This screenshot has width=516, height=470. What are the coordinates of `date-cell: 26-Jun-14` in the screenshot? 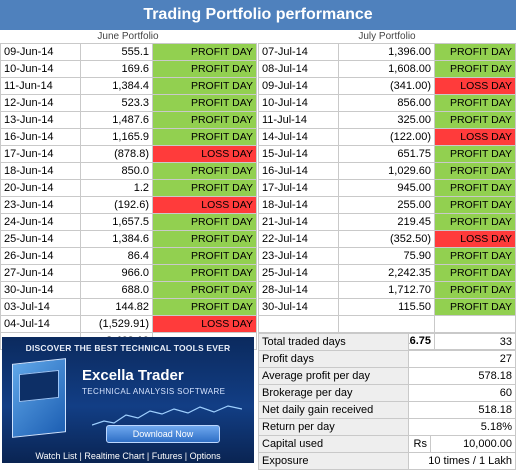 It's located at (40, 256).